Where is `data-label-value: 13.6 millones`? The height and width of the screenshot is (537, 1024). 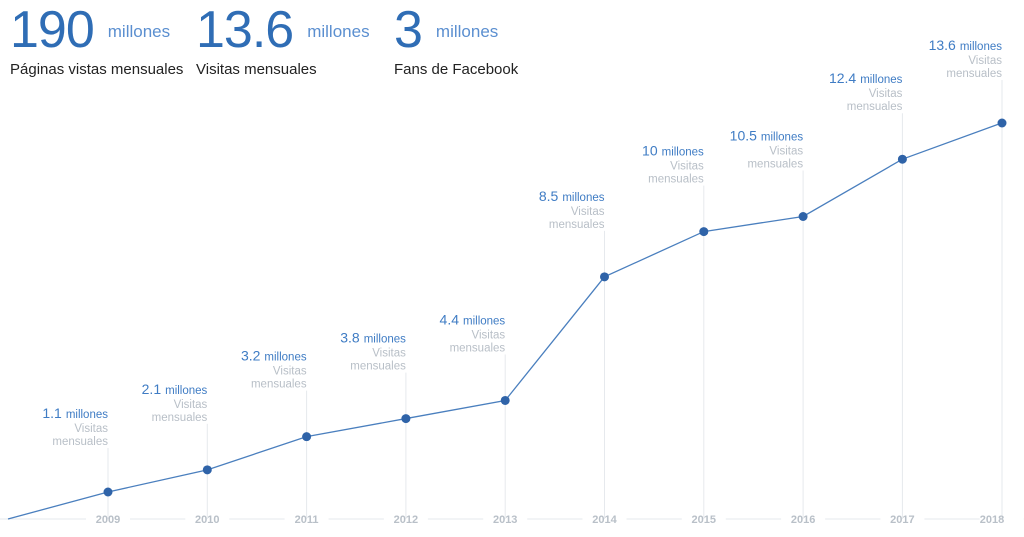 data-label-value: 13.6 millones is located at coordinates (966, 45).